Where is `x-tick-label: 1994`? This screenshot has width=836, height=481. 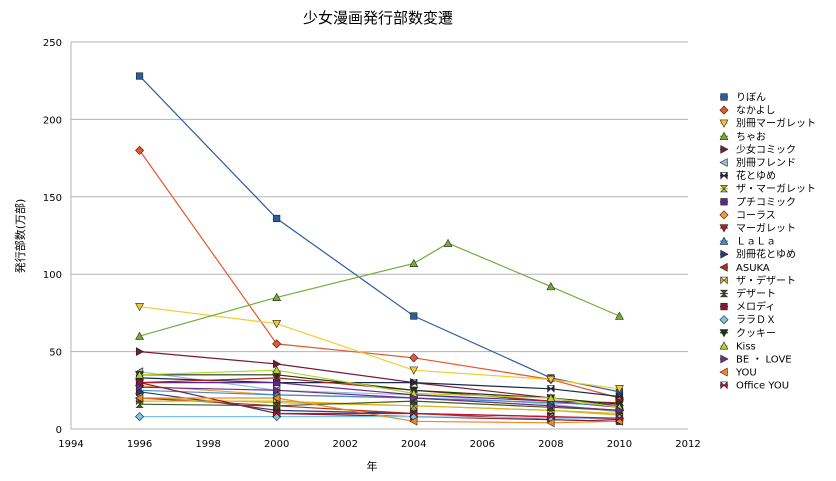 x-tick-label: 1994 is located at coordinates (70, 444).